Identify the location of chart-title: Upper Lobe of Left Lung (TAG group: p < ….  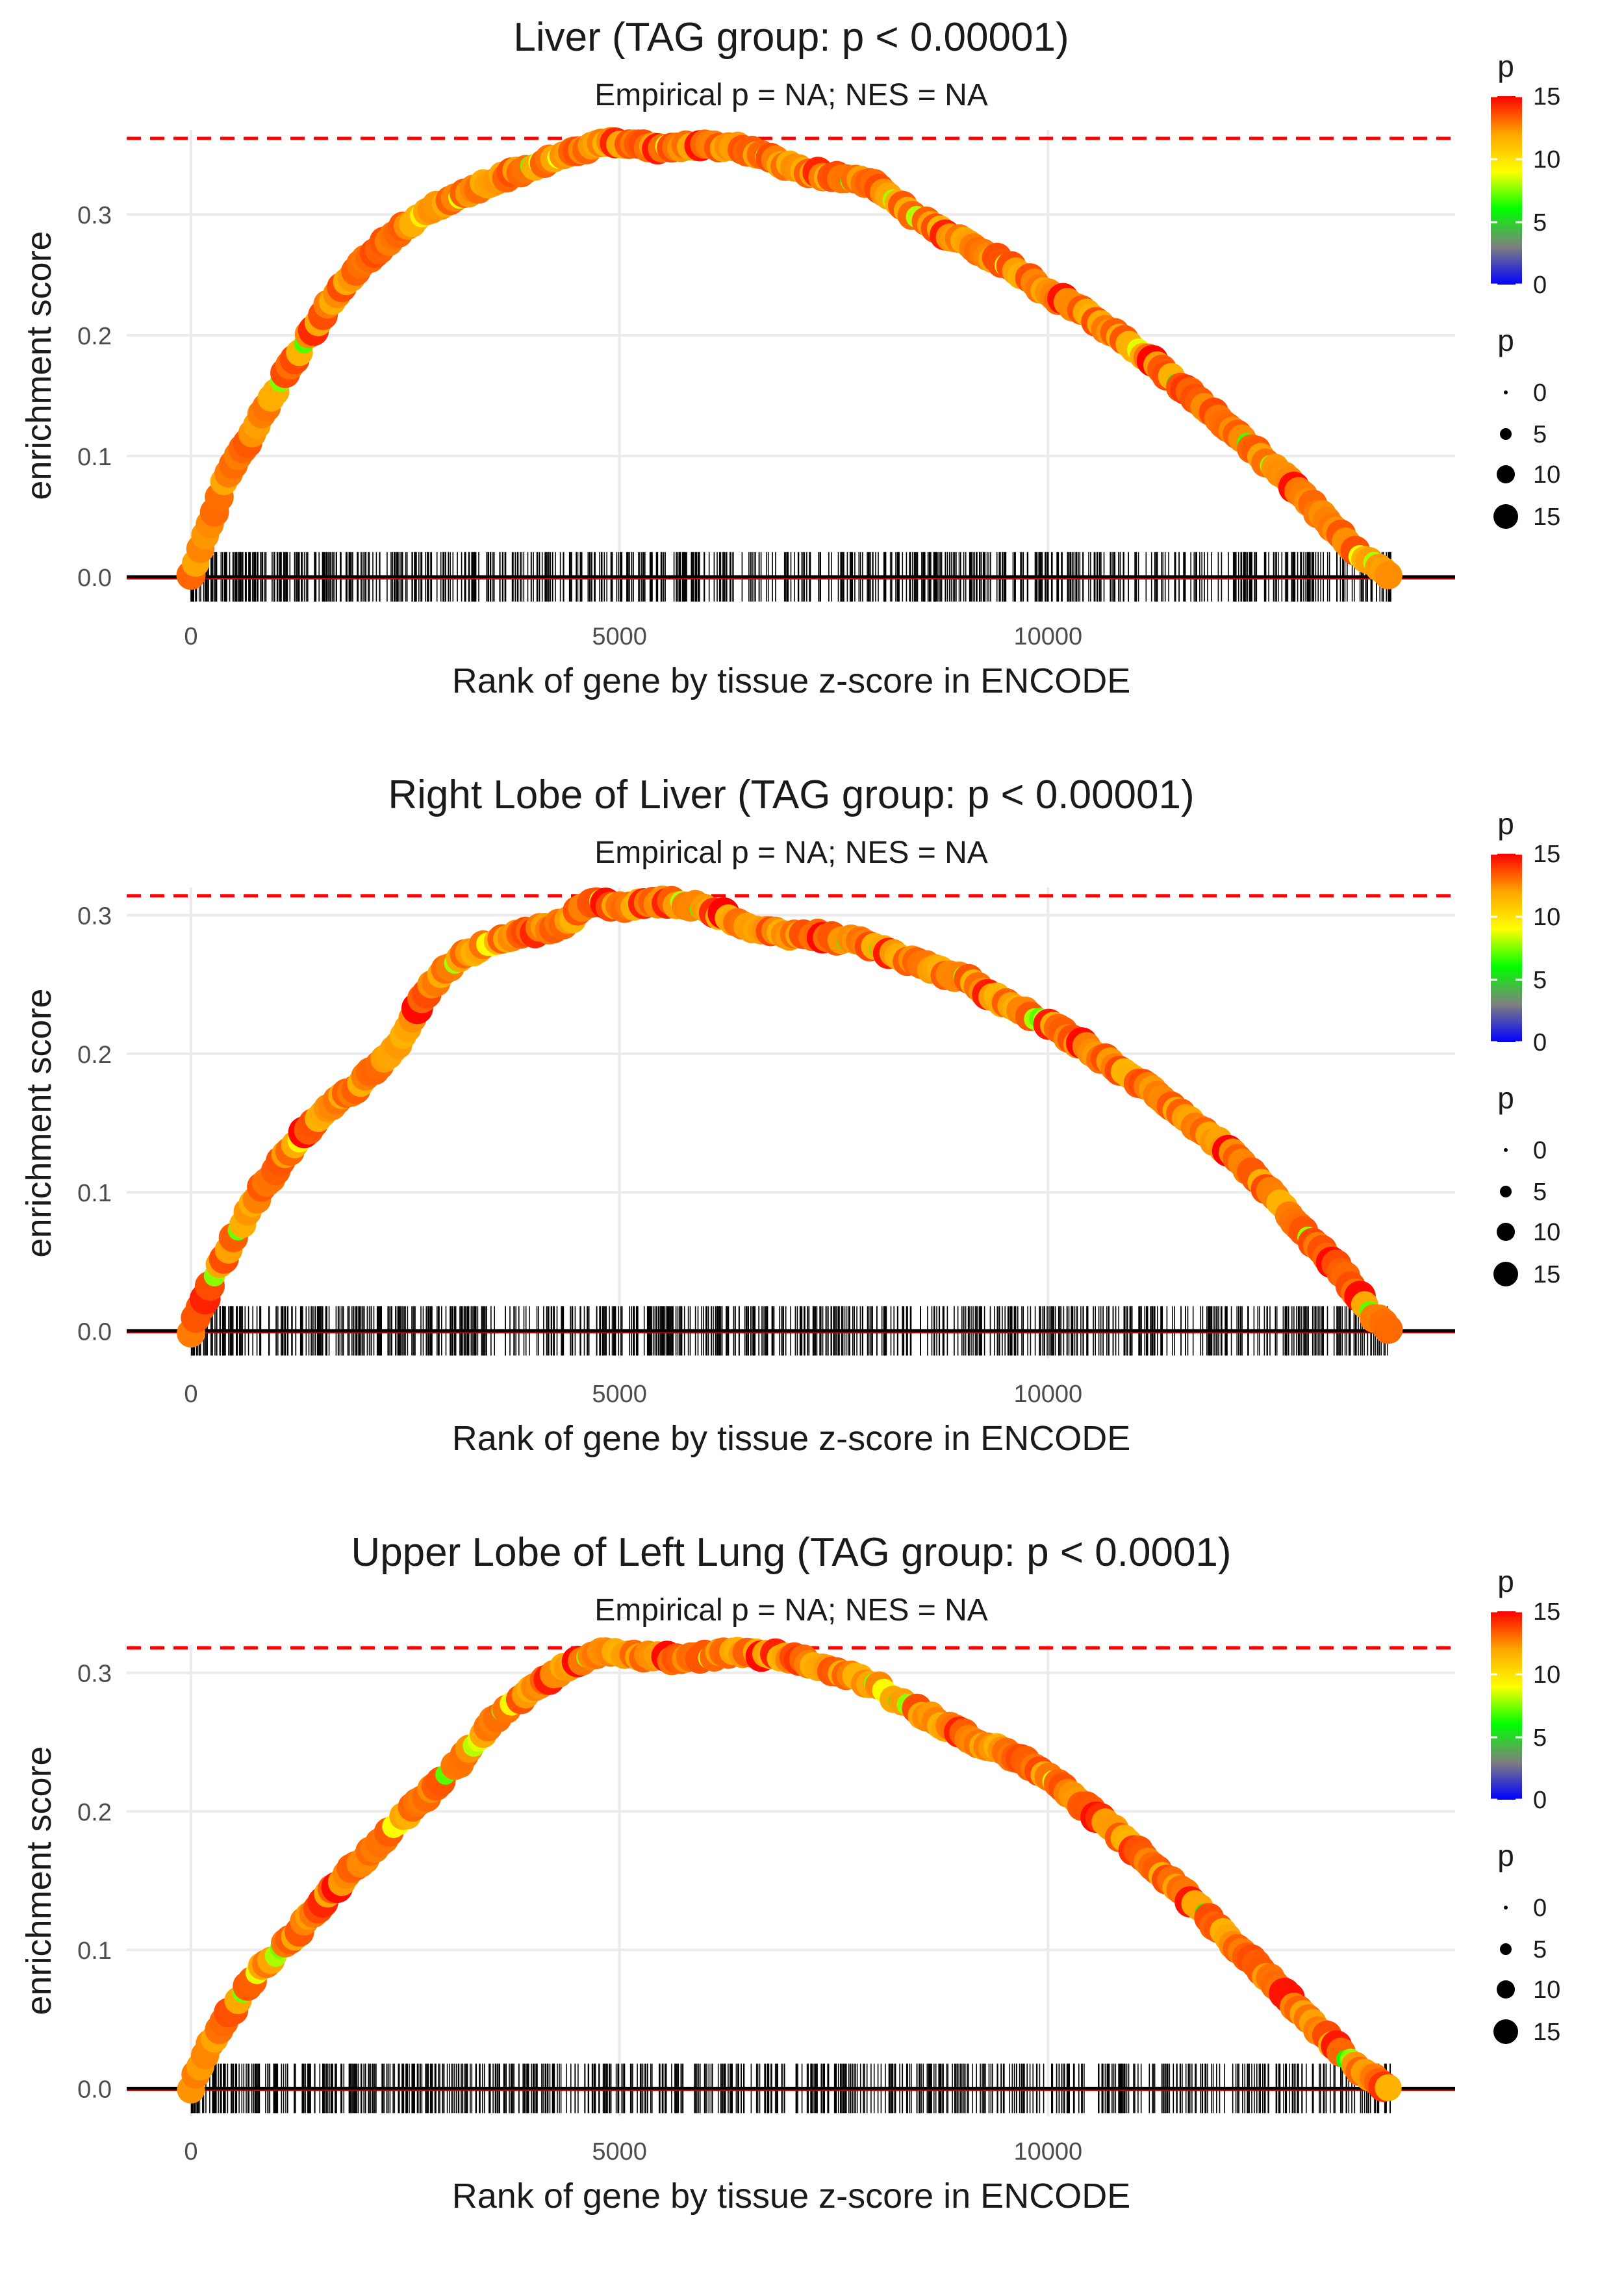
(791, 1552).